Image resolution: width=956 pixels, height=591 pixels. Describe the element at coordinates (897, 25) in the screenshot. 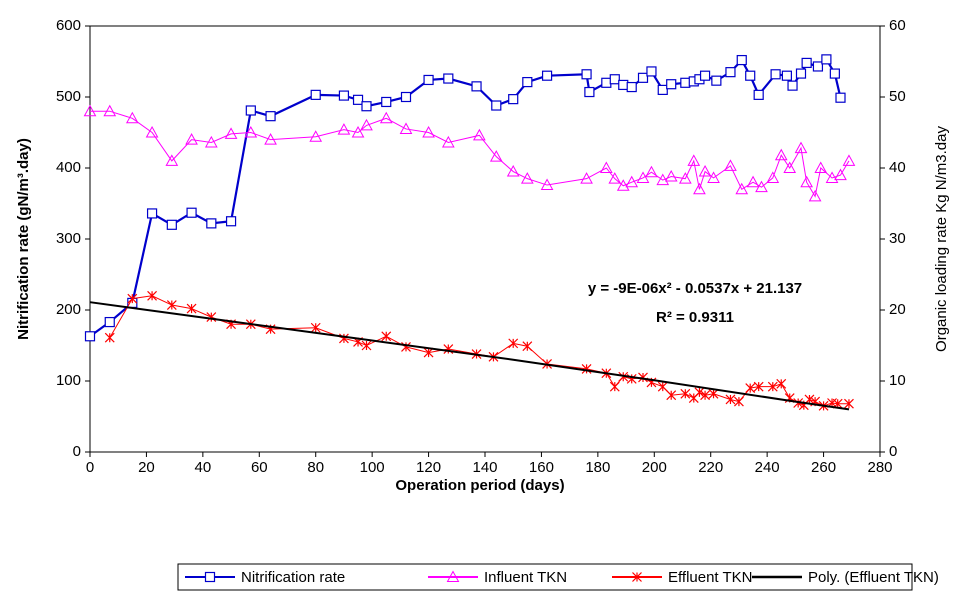

I see `y2-tick-label: 60` at that location.